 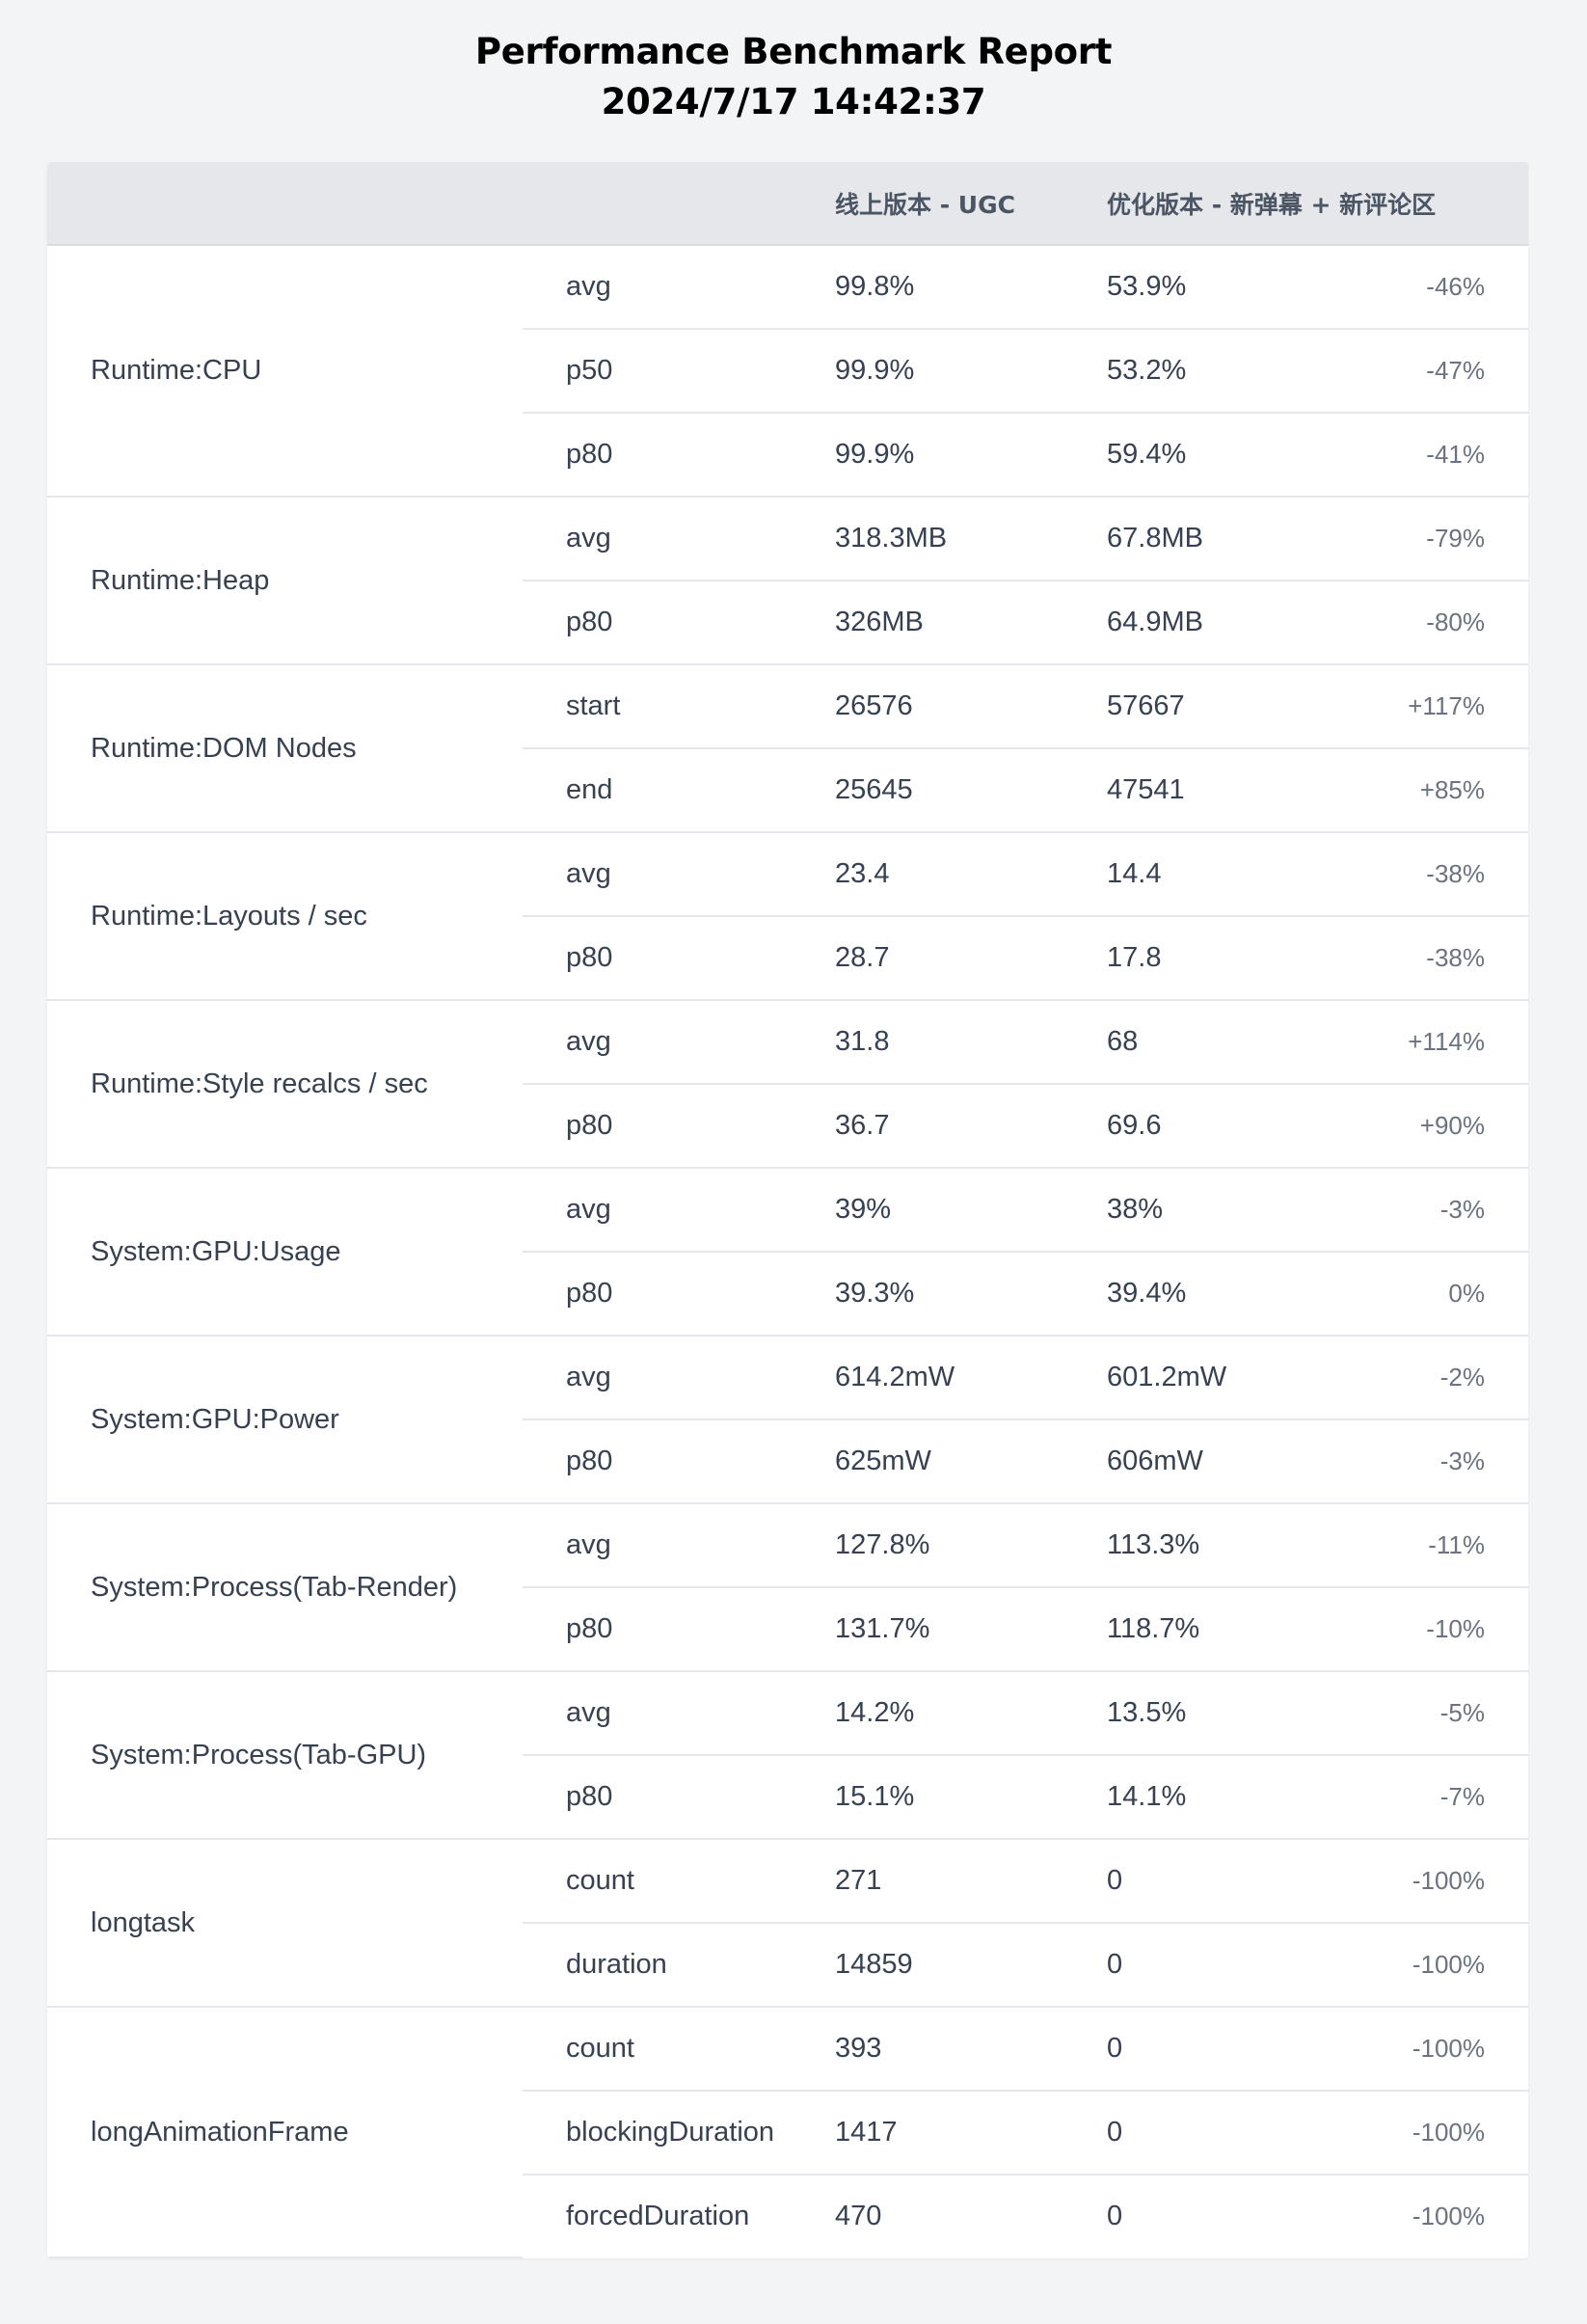 What do you see at coordinates (971, 2049) in the screenshot?
I see `baseline-value-cell: 393` at bounding box center [971, 2049].